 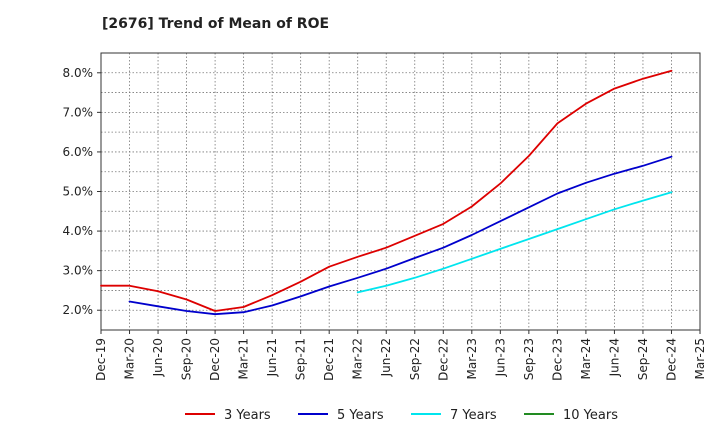 What do you see at coordinates (158, 357) in the screenshot?
I see `x-tick-label: Jun-20` at bounding box center [158, 357].